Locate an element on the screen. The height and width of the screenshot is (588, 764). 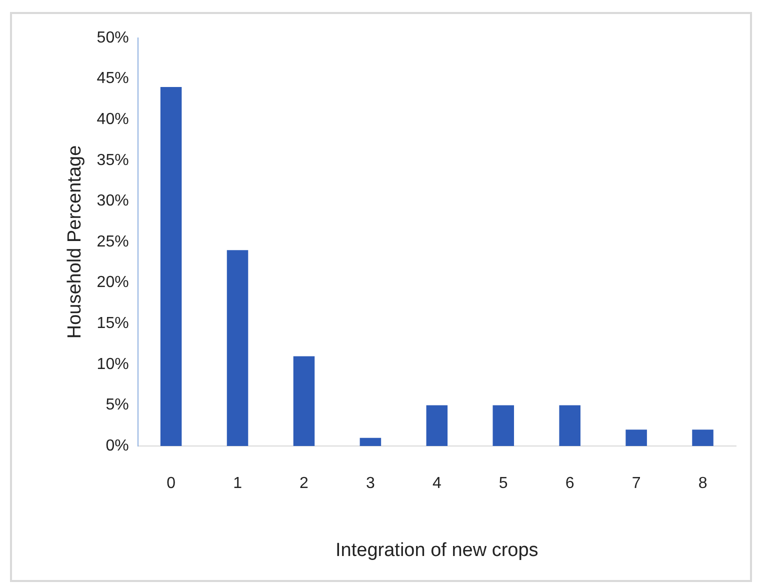
x-tick-label: 7 is located at coordinates (636, 483).